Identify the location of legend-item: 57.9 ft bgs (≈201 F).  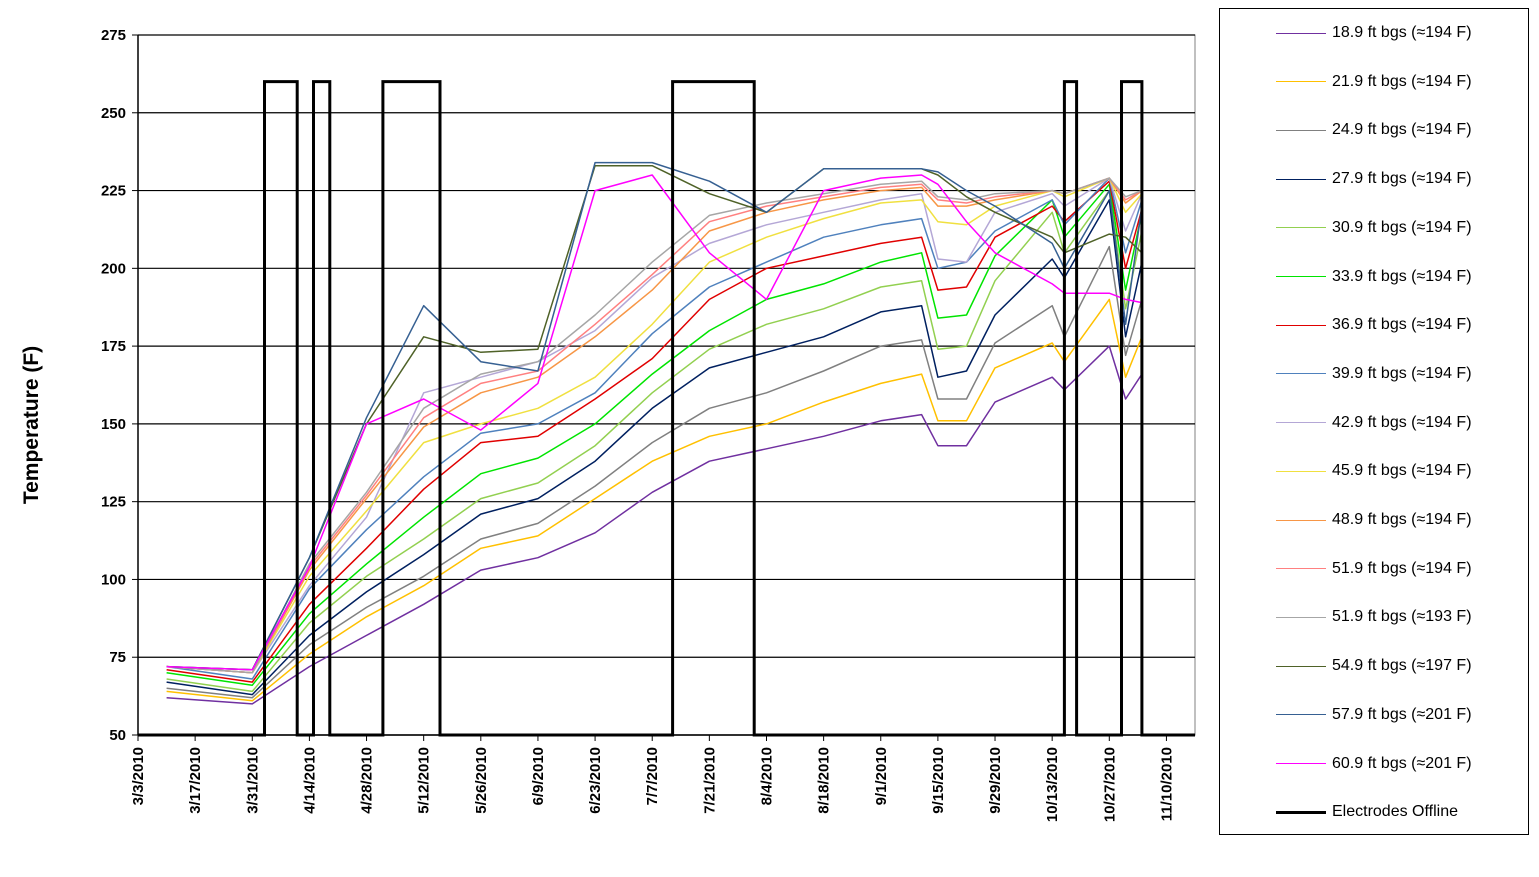
(1346, 715).